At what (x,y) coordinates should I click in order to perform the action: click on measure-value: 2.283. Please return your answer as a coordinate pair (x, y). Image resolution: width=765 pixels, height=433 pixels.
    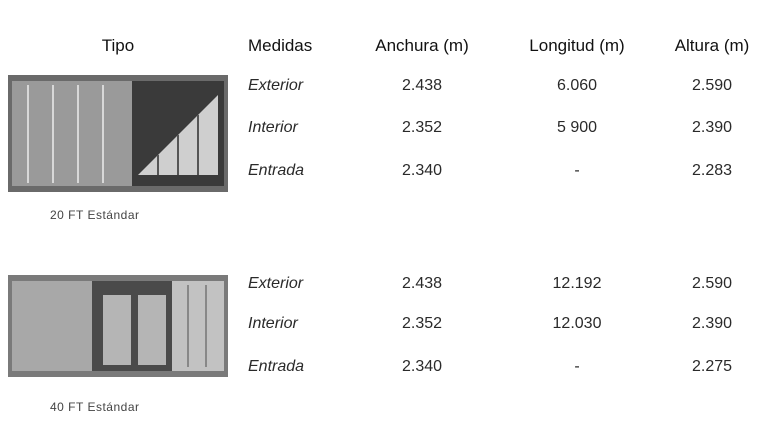
    Looking at the image, I should click on (712, 170).